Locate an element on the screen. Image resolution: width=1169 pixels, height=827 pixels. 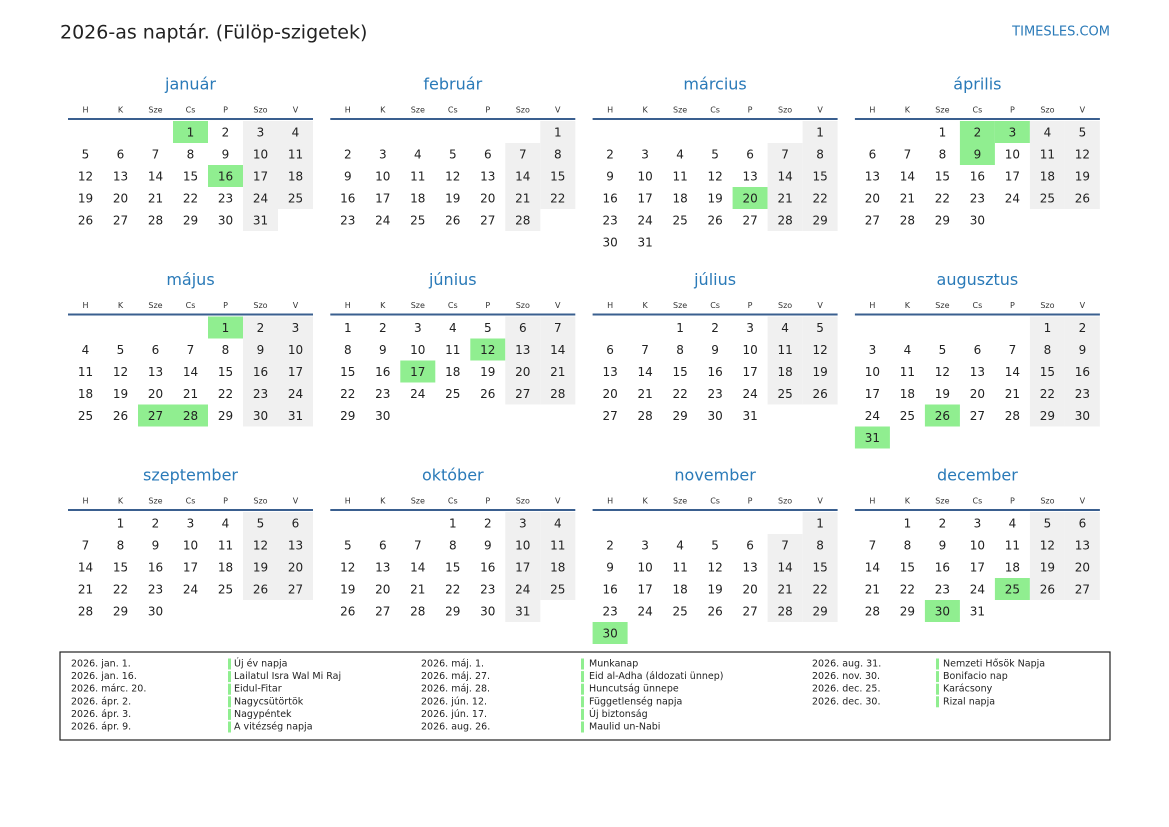
day: 29 is located at coordinates (120, 612).